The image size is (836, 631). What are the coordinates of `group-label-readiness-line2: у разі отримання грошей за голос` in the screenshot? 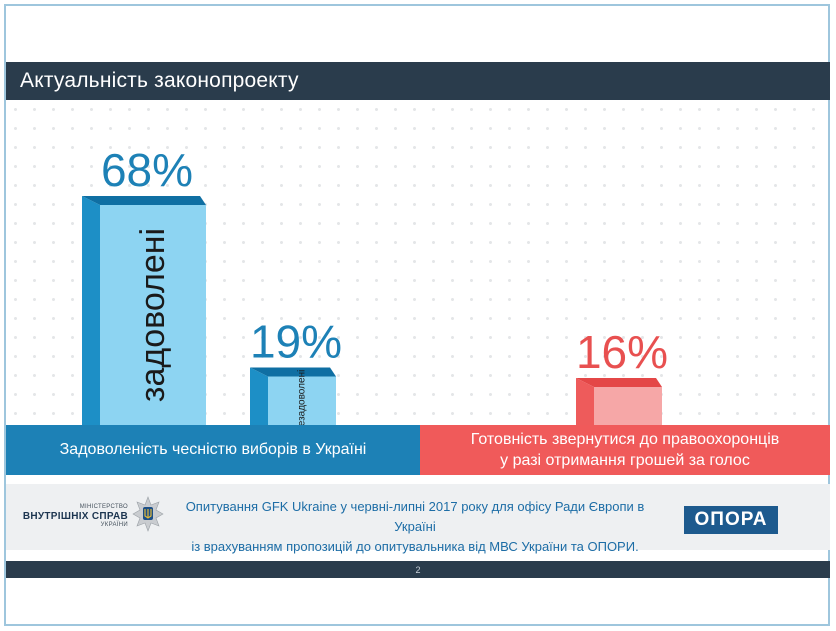 It's located at (625, 460).